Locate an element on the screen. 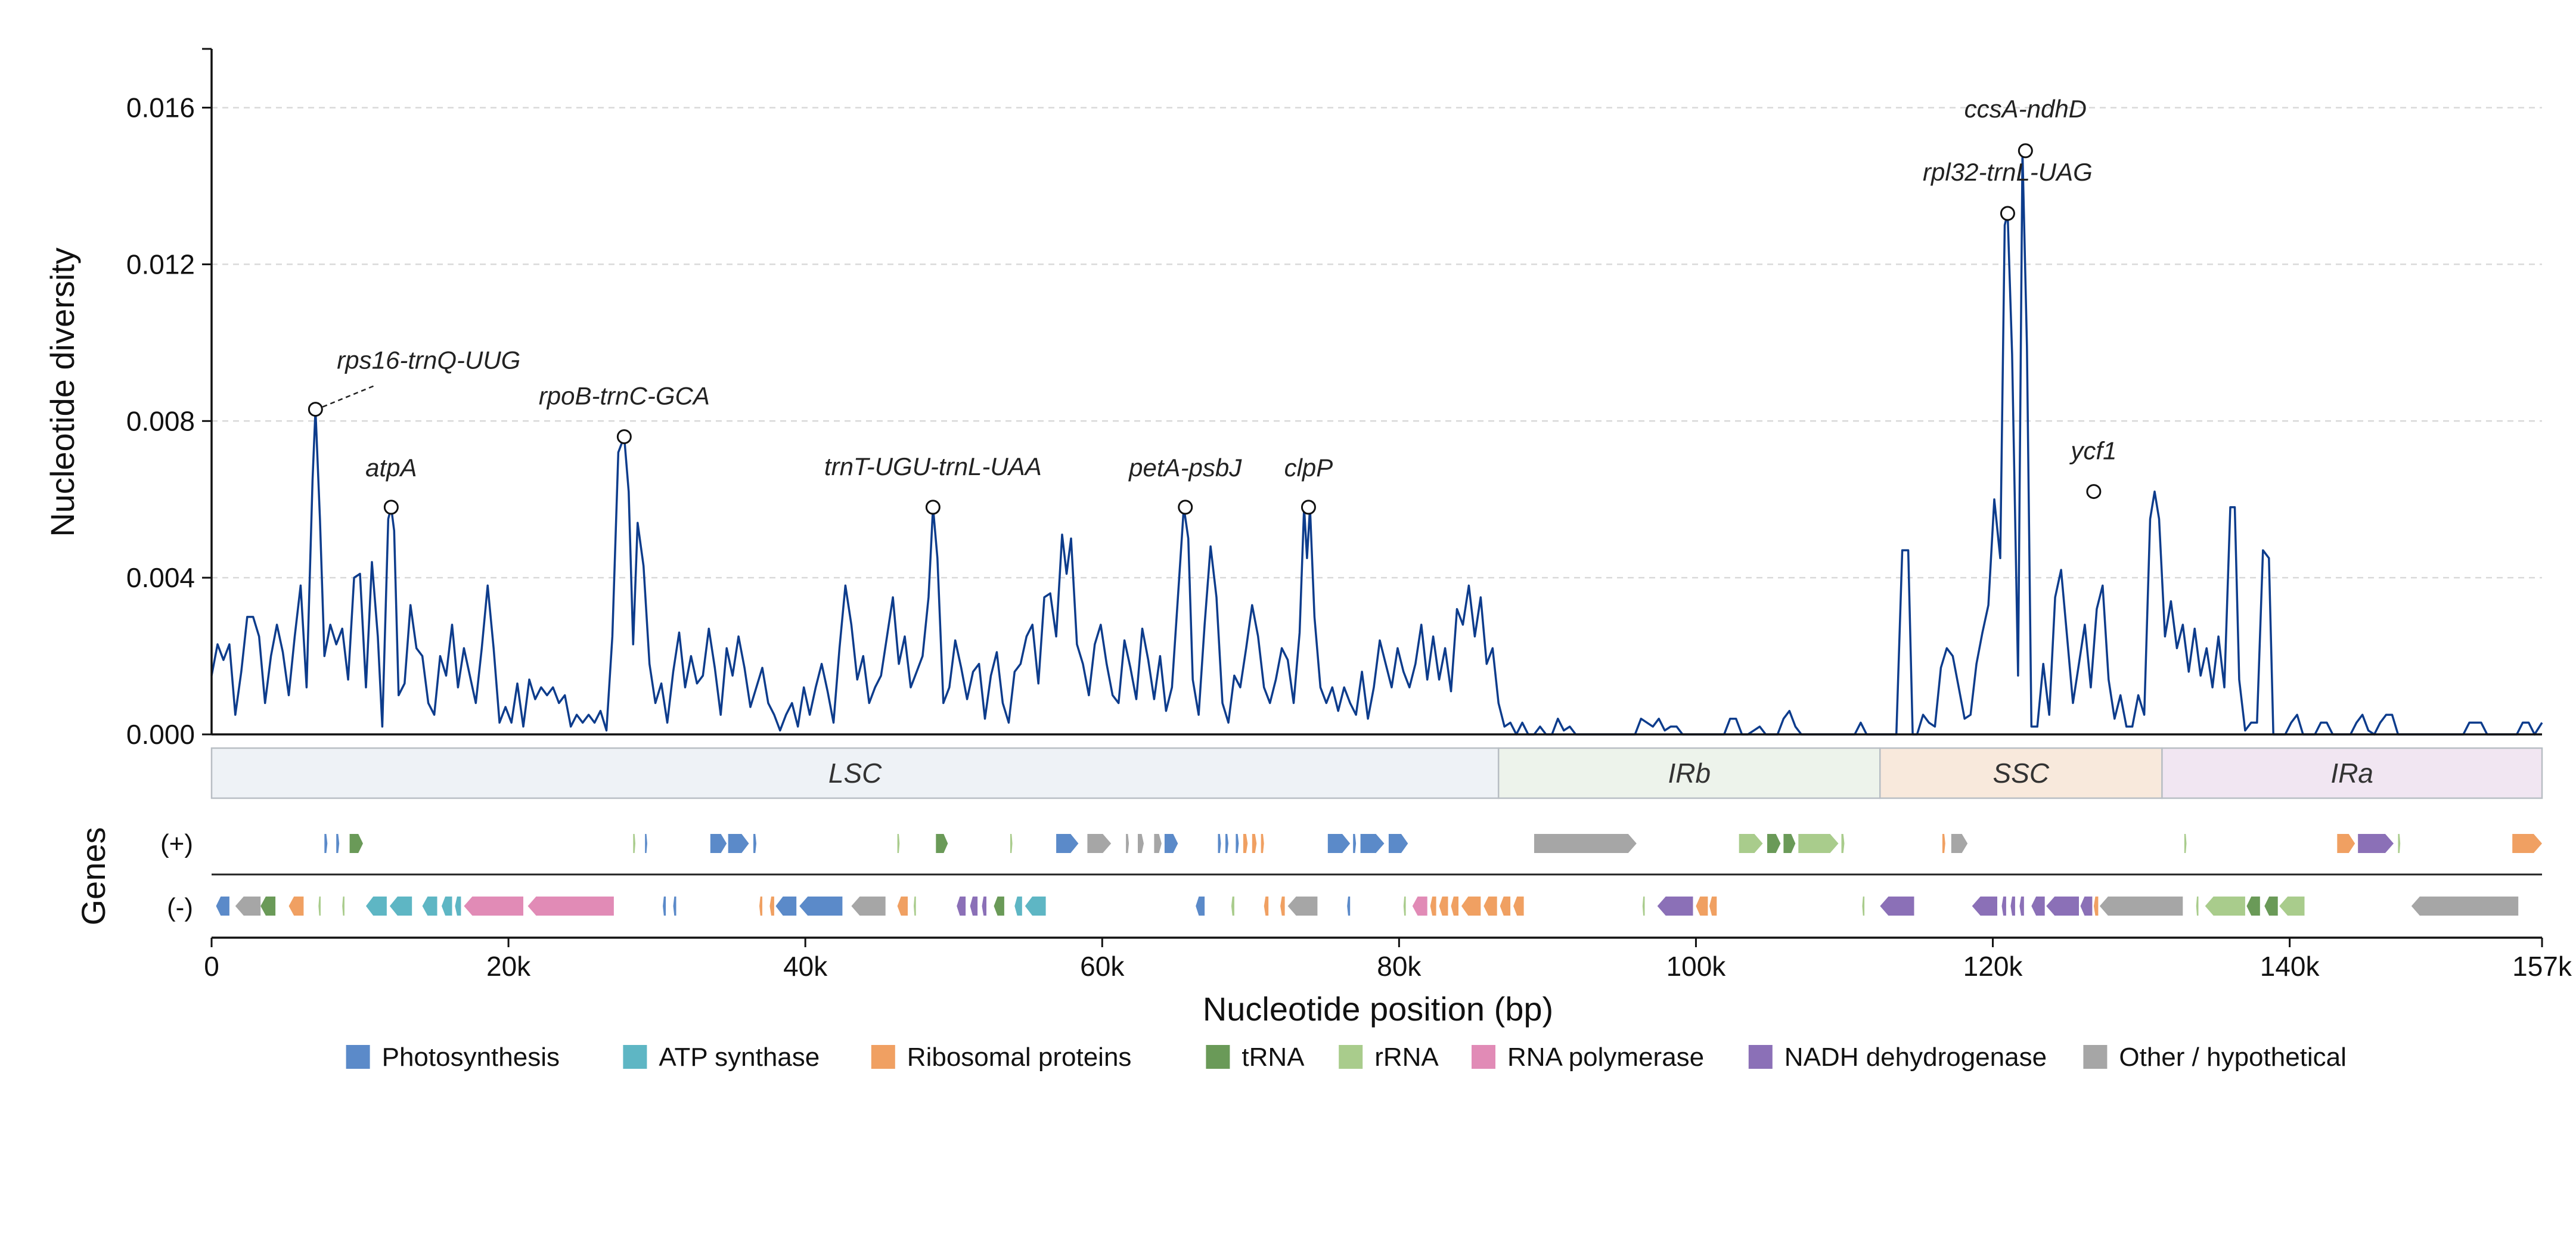 The image size is (2576, 1253). legend-label: rRNA is located at coordinates (1407, 1057).